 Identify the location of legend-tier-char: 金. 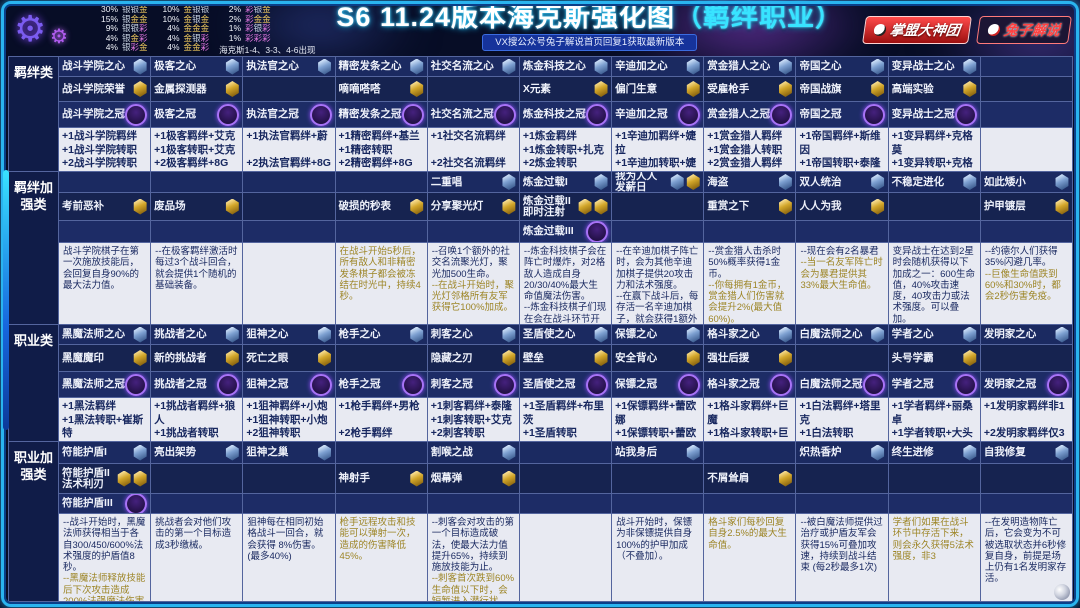
(135, 37).